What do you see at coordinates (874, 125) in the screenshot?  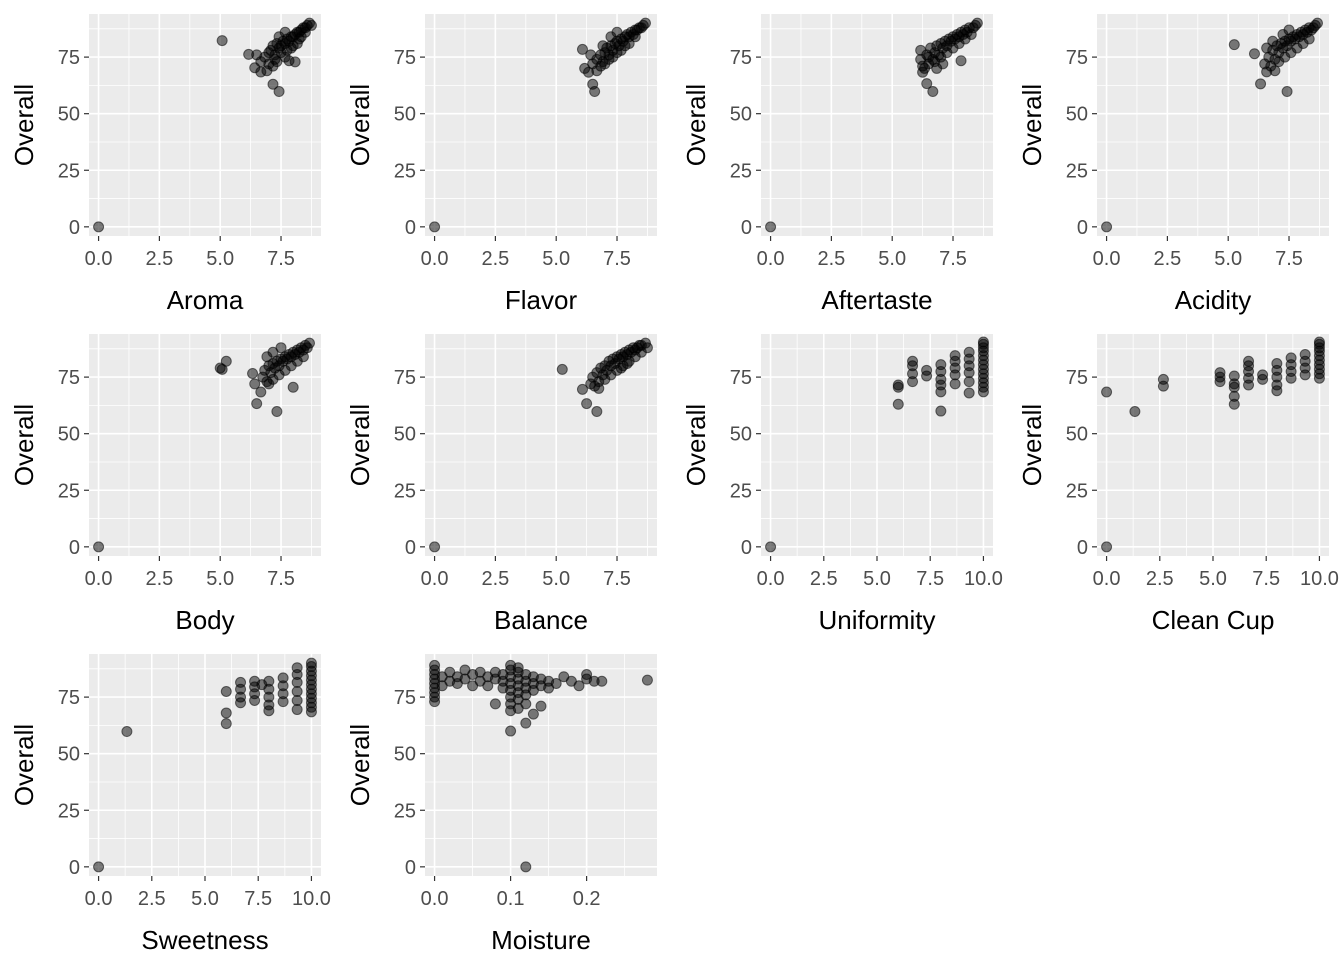 I see `points-aftertaste` at bounding box center [874, 125].